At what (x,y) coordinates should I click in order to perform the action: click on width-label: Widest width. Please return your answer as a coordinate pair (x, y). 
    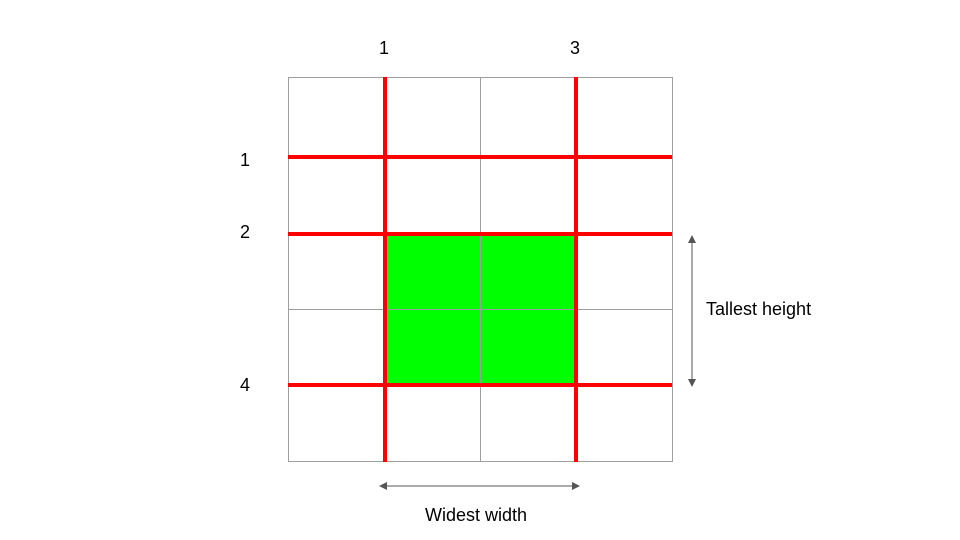
    Looking at the image, I should click on (476, 515).